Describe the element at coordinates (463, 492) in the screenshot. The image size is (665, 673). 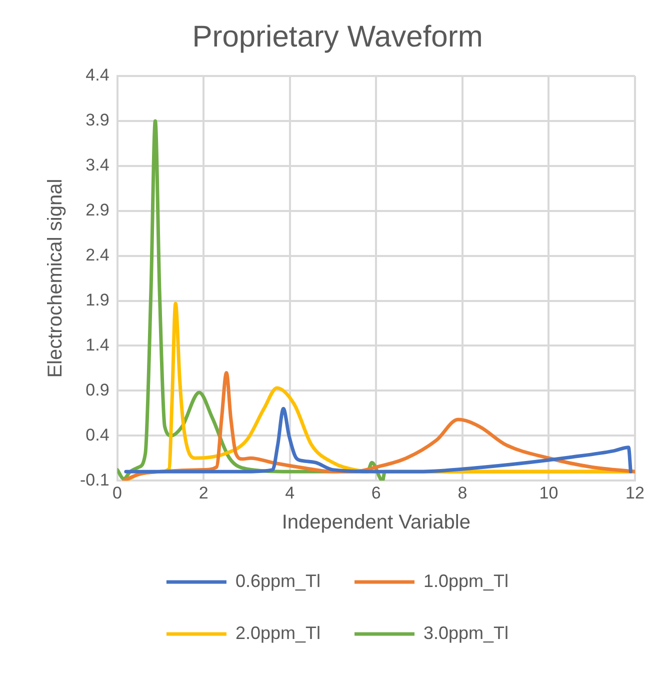
I see `x-tick-label: 8` at that location.